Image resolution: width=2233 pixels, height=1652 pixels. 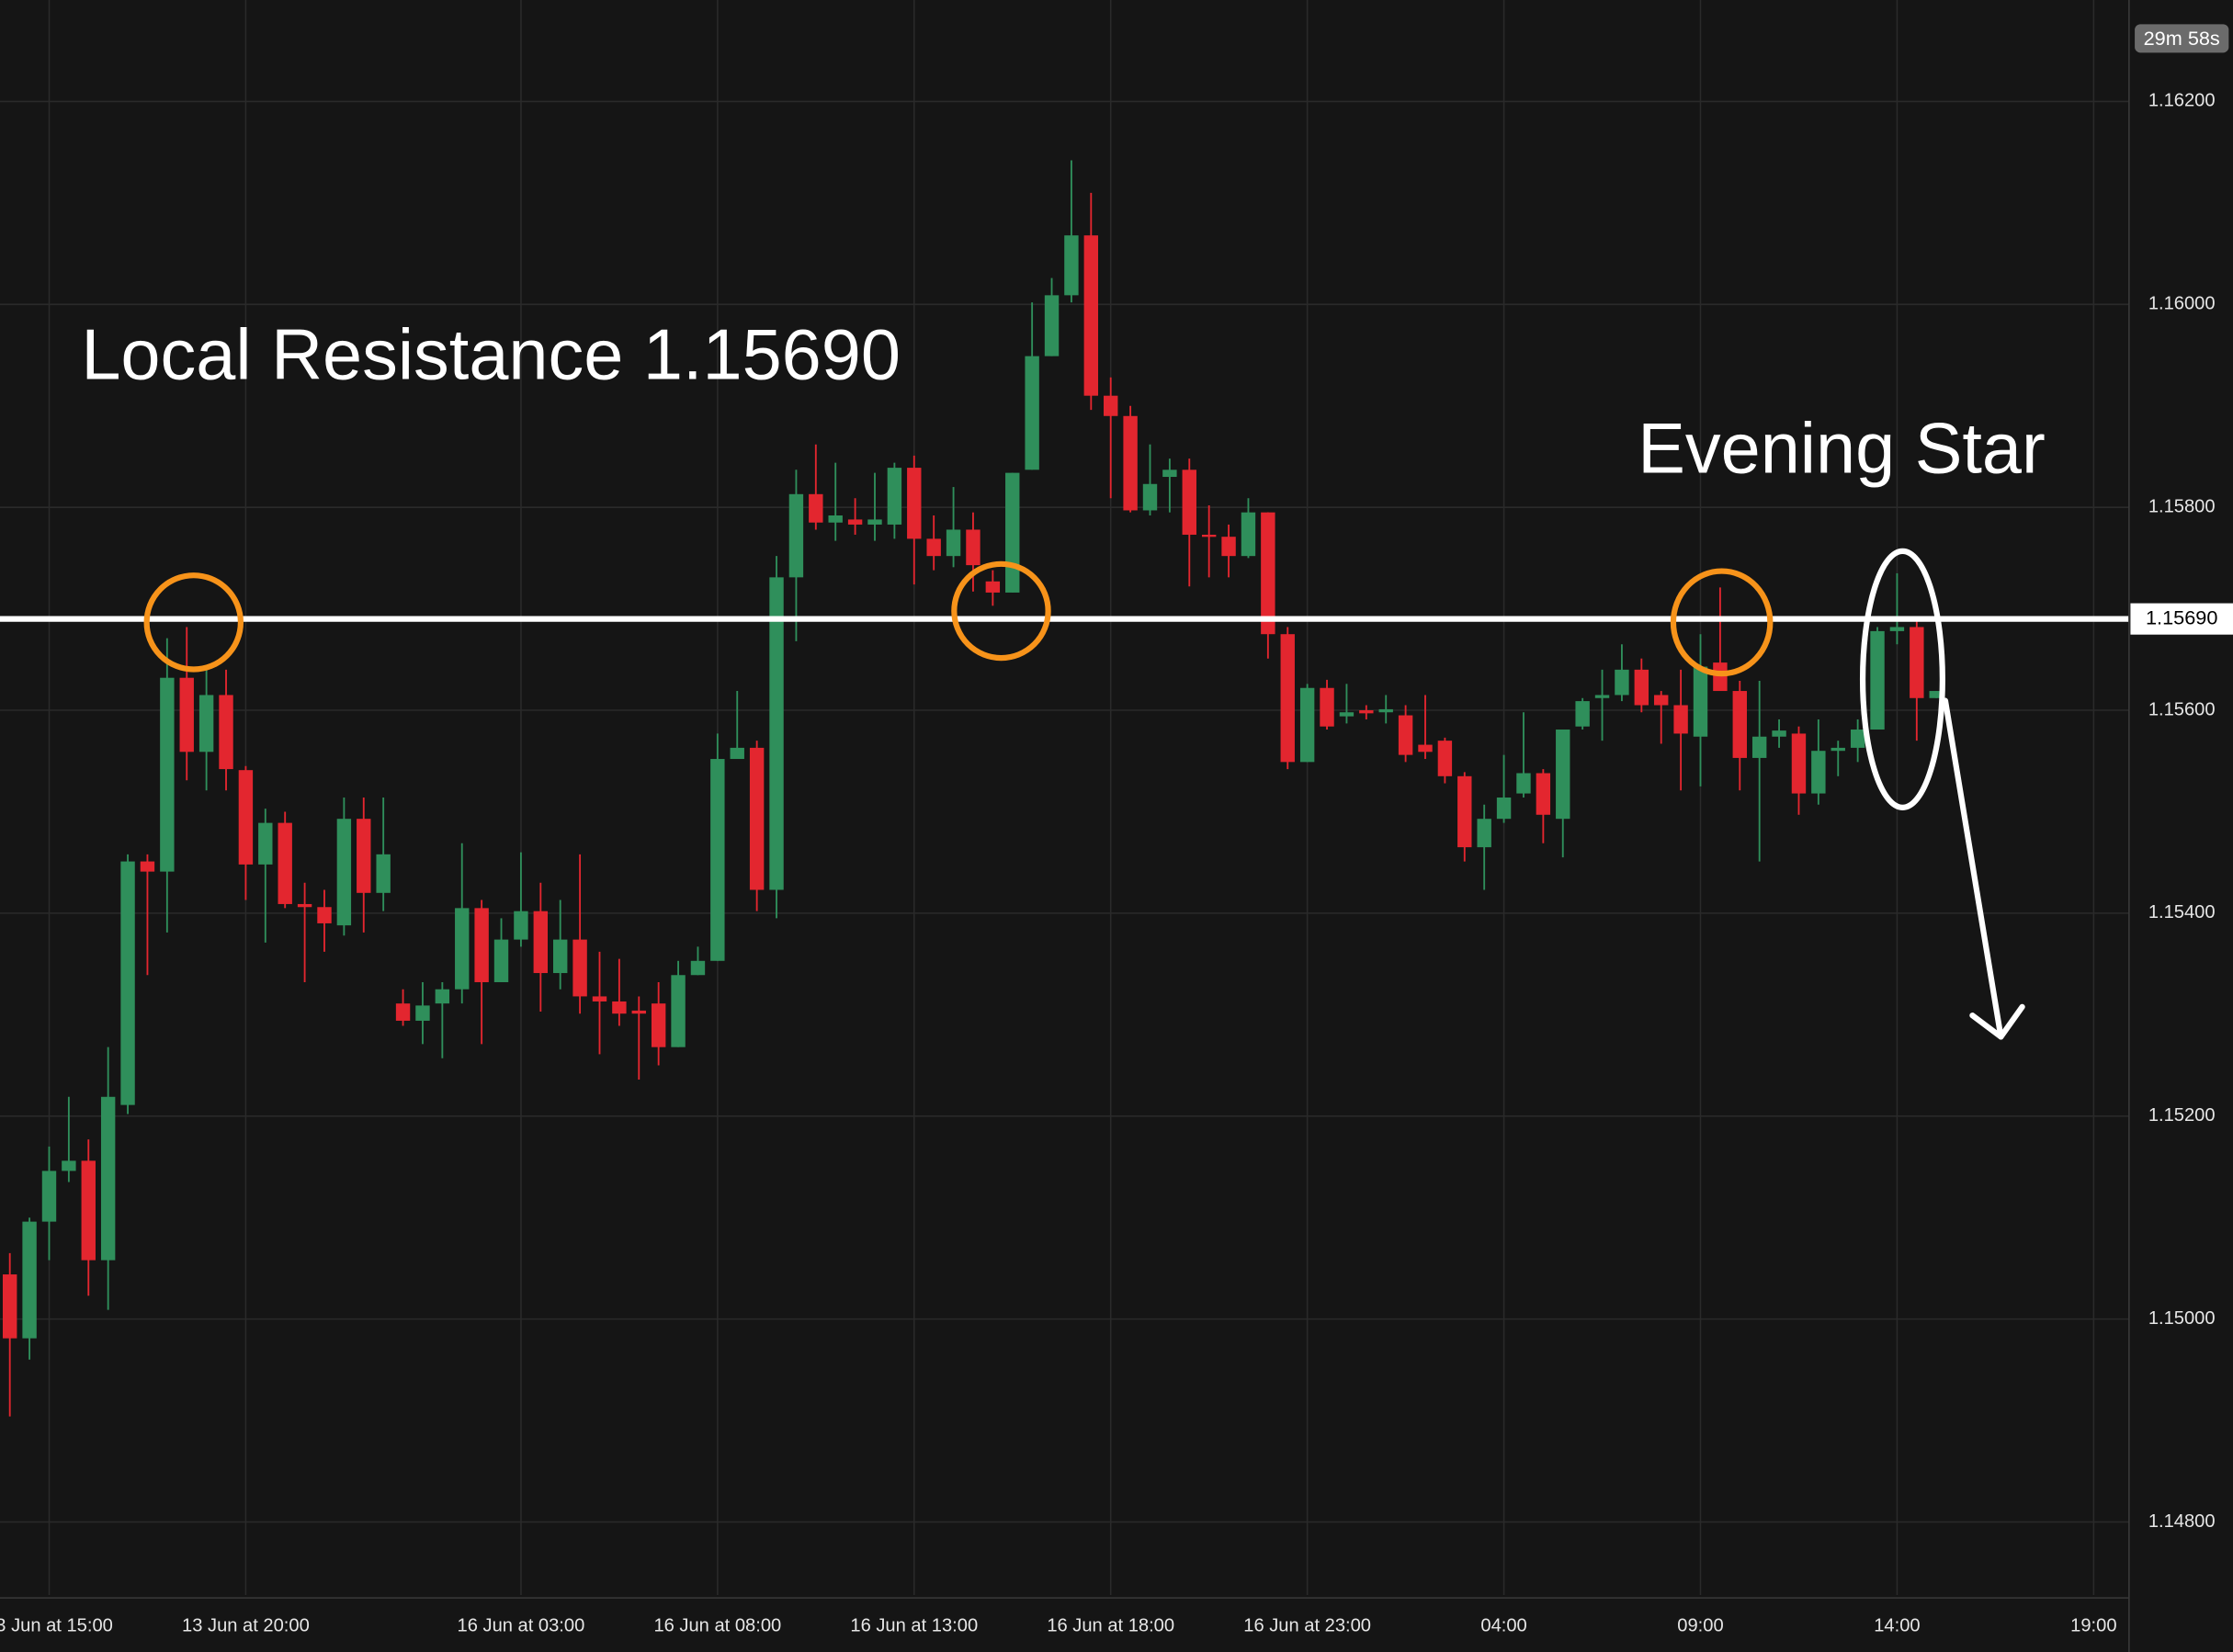 I want to click on y-tick-label: 1.15600, so click(x=2182, y=709).